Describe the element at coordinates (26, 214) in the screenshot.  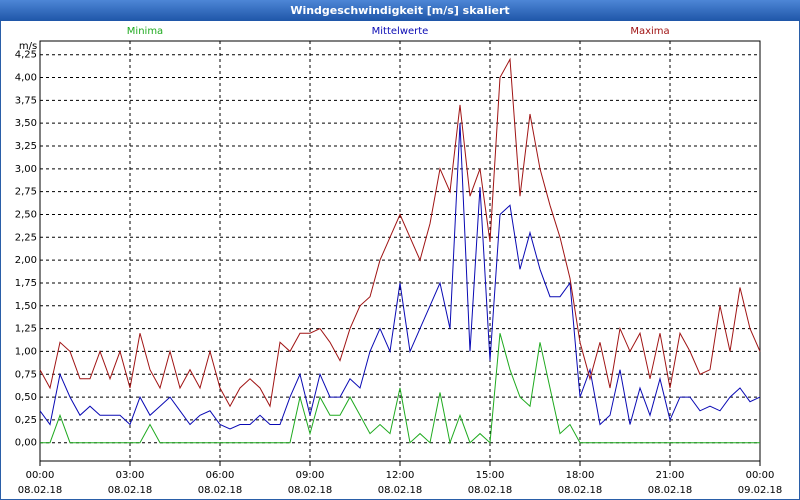
I see `y-tick-label: 2,50` at that location.